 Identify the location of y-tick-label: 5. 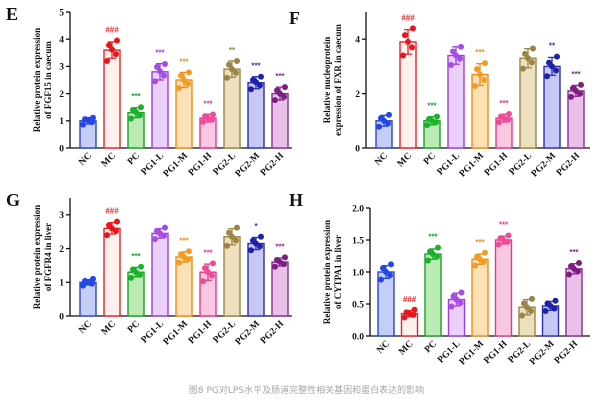
(61, 13).